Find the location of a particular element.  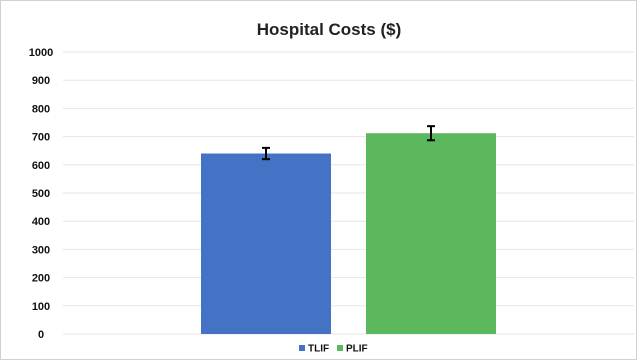

y-tick-label: 800 is located at coordinates (41, 109).